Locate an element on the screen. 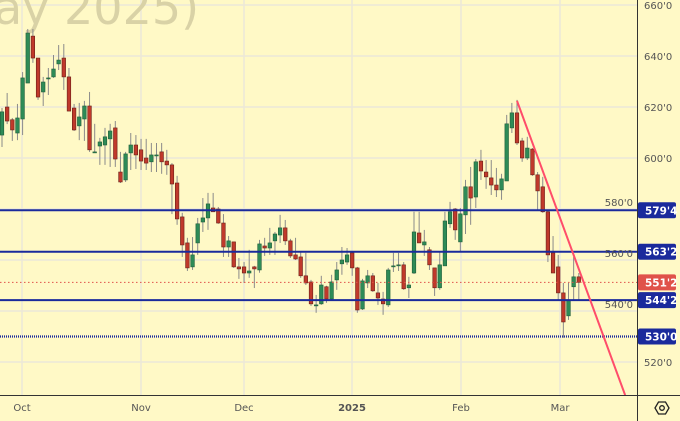 The image size is (680, 421). hexagon-settings-icon is located at coordinates (662, 408).